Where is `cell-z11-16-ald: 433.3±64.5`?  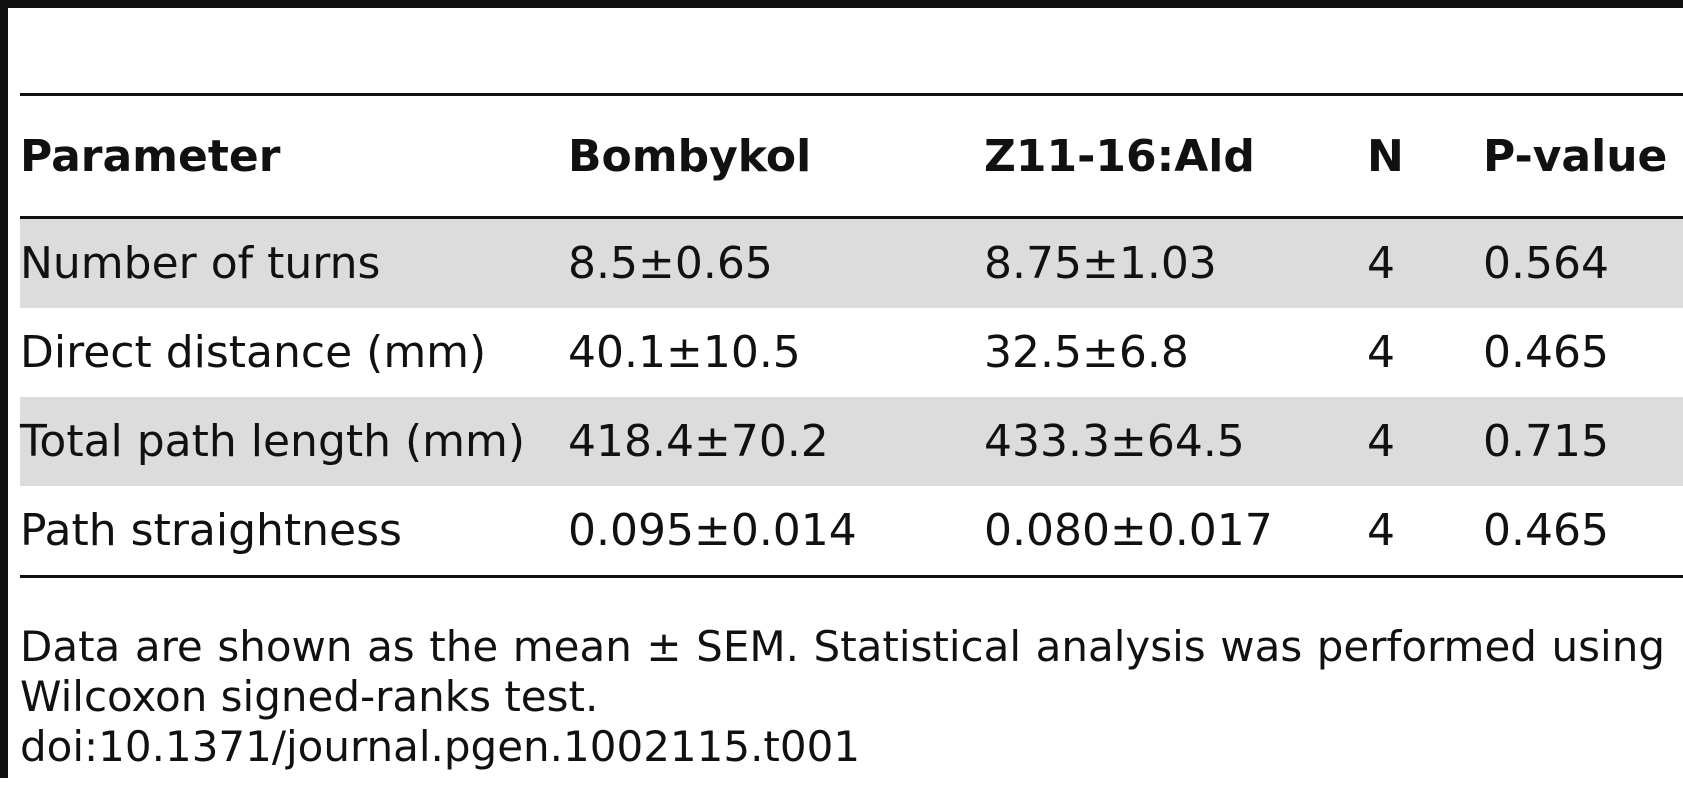 cell-z11-16-ald: 433.3±64.5 is located at coordinates (1175, 441).